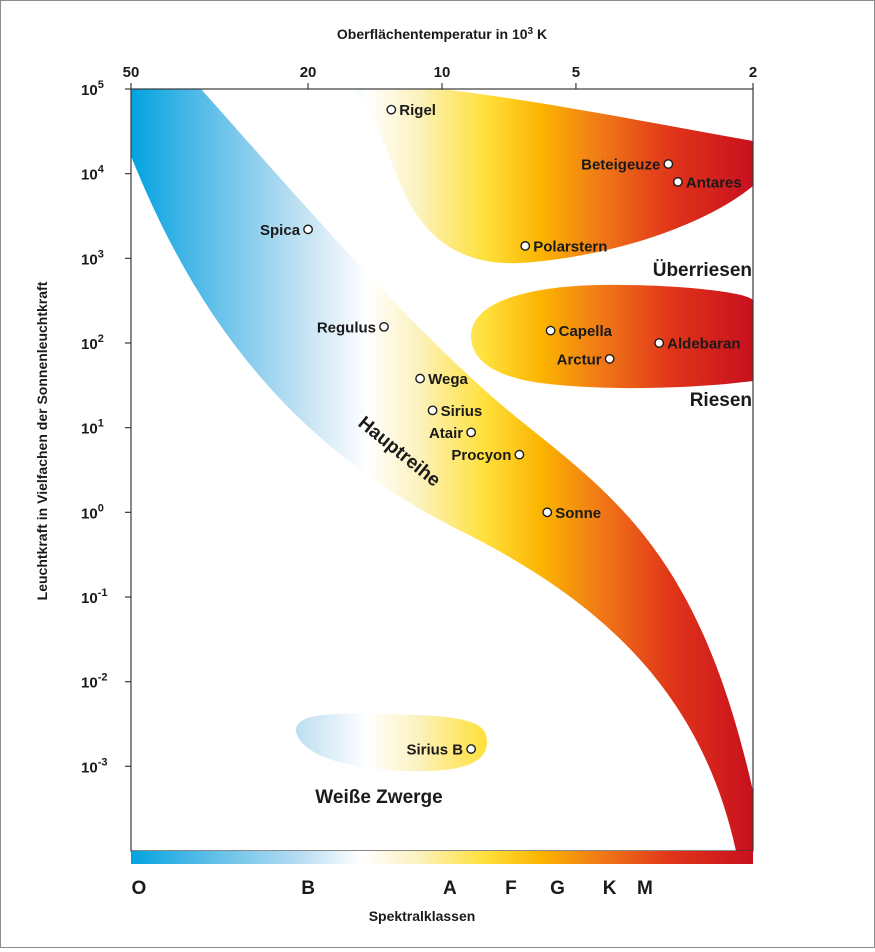 The width and height of the screenshot is (875, 952). Describe the element at coordinates (579, 359) in the screenshot. I see `star-label-arctur: Arctur` at that location.